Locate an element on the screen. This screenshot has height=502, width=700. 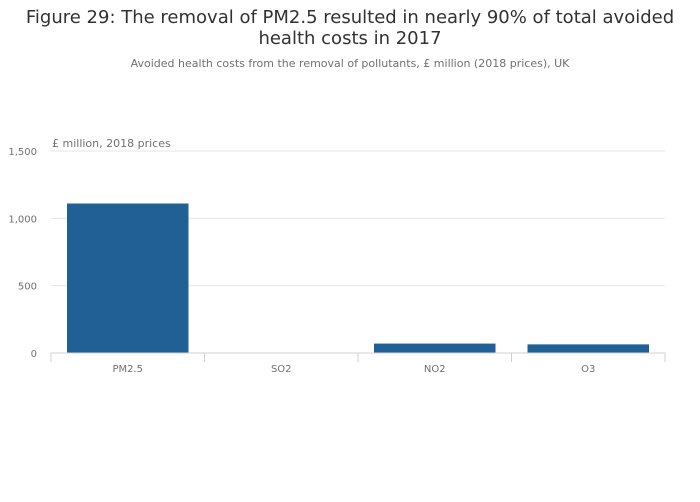
y-tick-label: 500 is located at coordinates (27, 287).